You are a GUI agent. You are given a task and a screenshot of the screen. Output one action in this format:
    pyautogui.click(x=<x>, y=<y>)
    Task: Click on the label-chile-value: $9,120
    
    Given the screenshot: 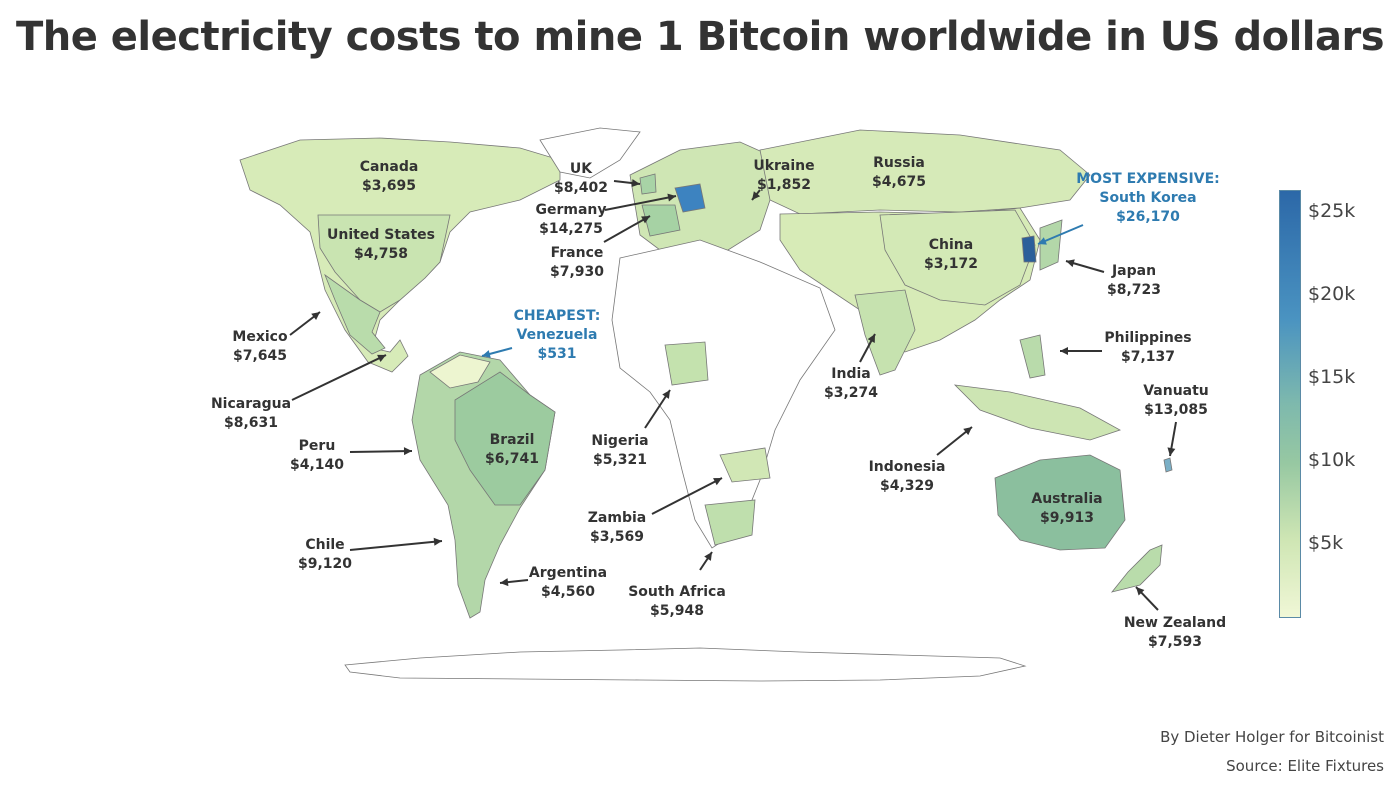 What is the action you would take?
    pyautogui.click(x=325, y=564)
    